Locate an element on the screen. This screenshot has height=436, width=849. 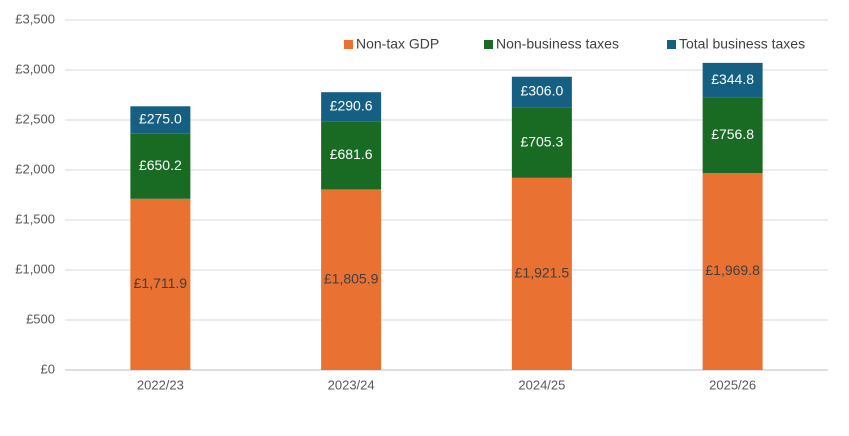
data-label: £1,711.9 is located at coordinates (161, 283).